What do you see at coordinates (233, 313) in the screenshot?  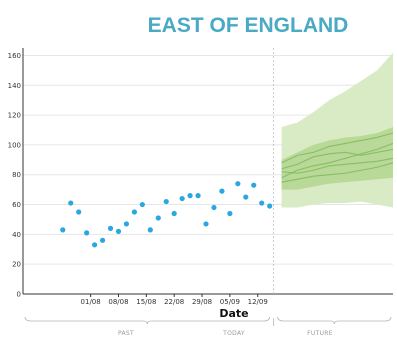 I see `x-axis-label: Date` at bounding box center [233, 313].